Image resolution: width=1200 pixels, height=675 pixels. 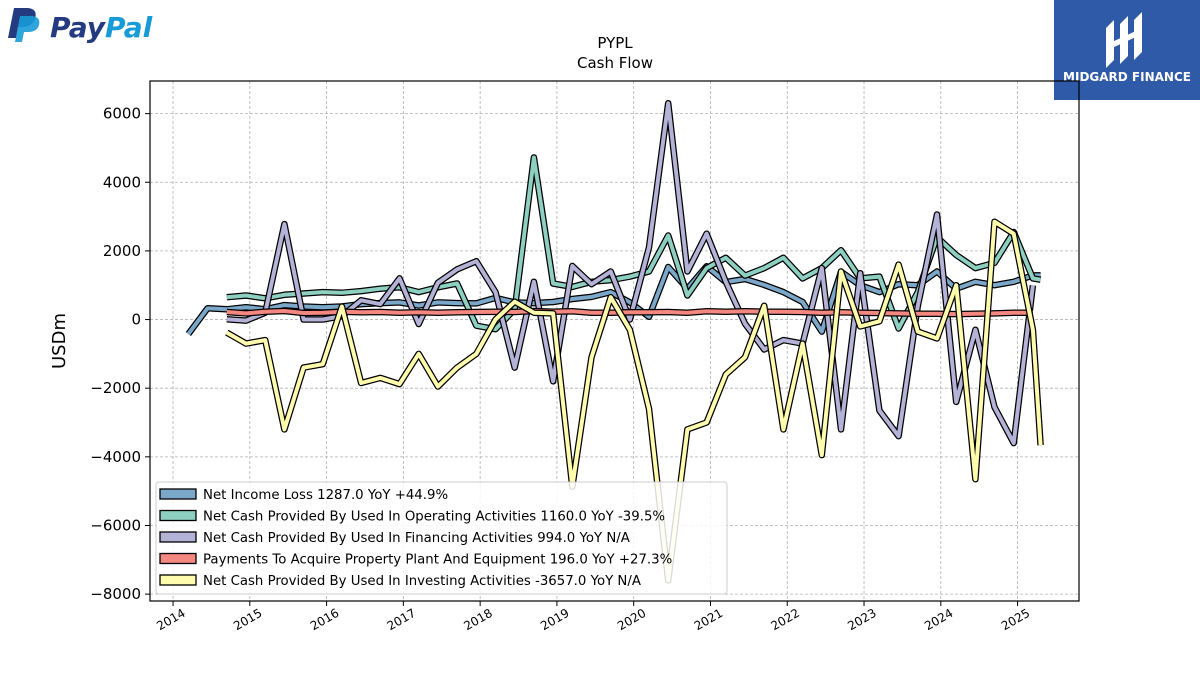 What do you see at coordinates (115, 388) in the screenshot?
I see `y-tick-label: −2000` at bounding box center [115, 388].